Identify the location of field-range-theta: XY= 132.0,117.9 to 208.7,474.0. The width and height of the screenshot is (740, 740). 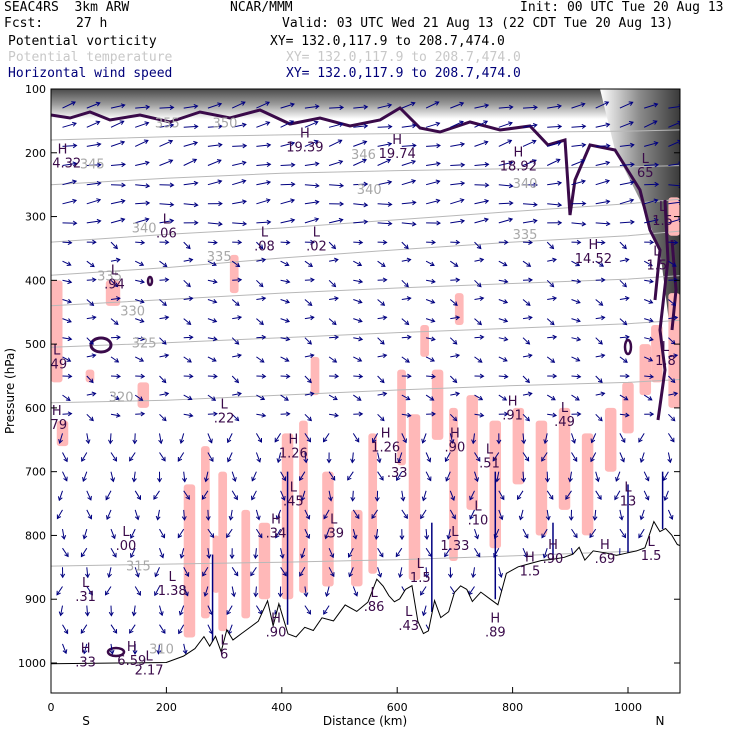
(403, 57).